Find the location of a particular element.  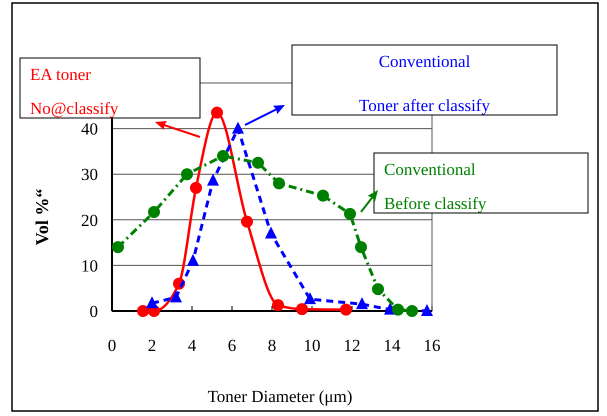

series-label: Conventional Before classify is located at coordinates (435, 186).